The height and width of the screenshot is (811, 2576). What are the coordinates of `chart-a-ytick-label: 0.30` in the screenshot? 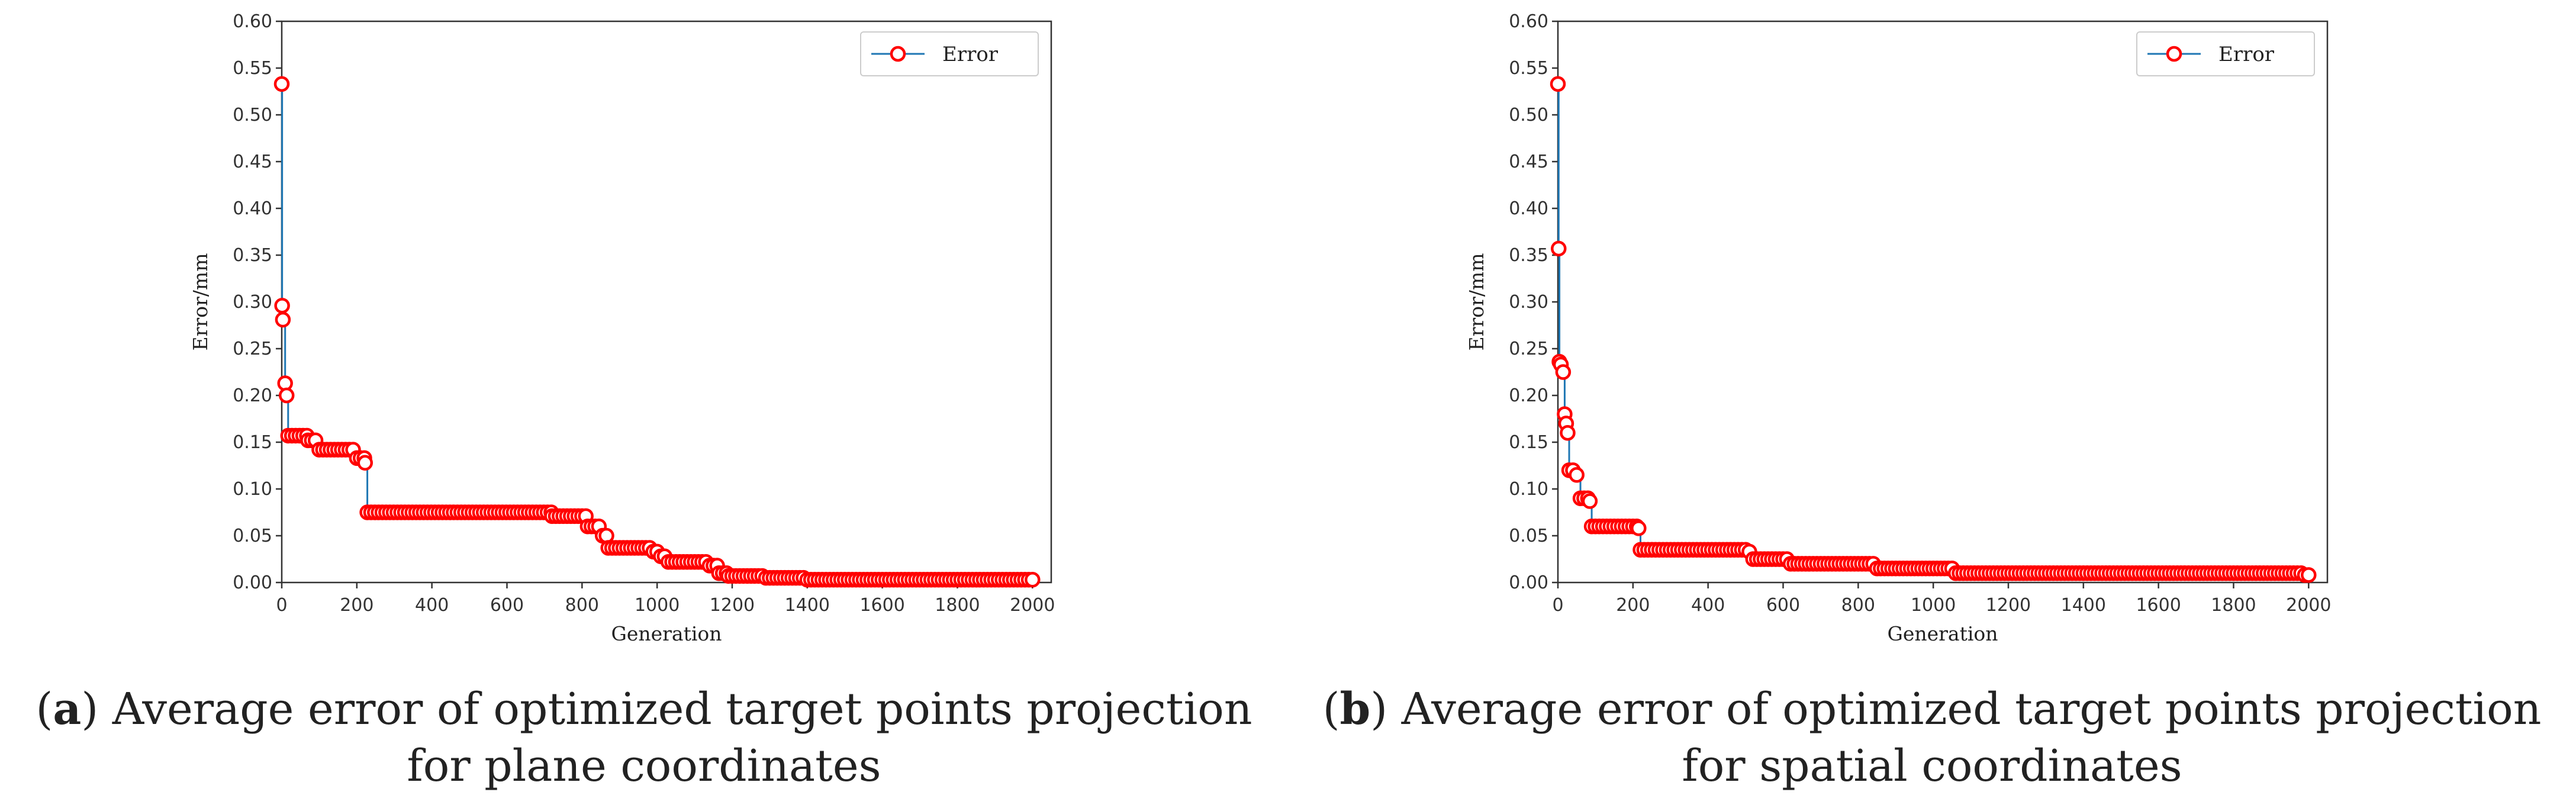 It's located at (252, 303).